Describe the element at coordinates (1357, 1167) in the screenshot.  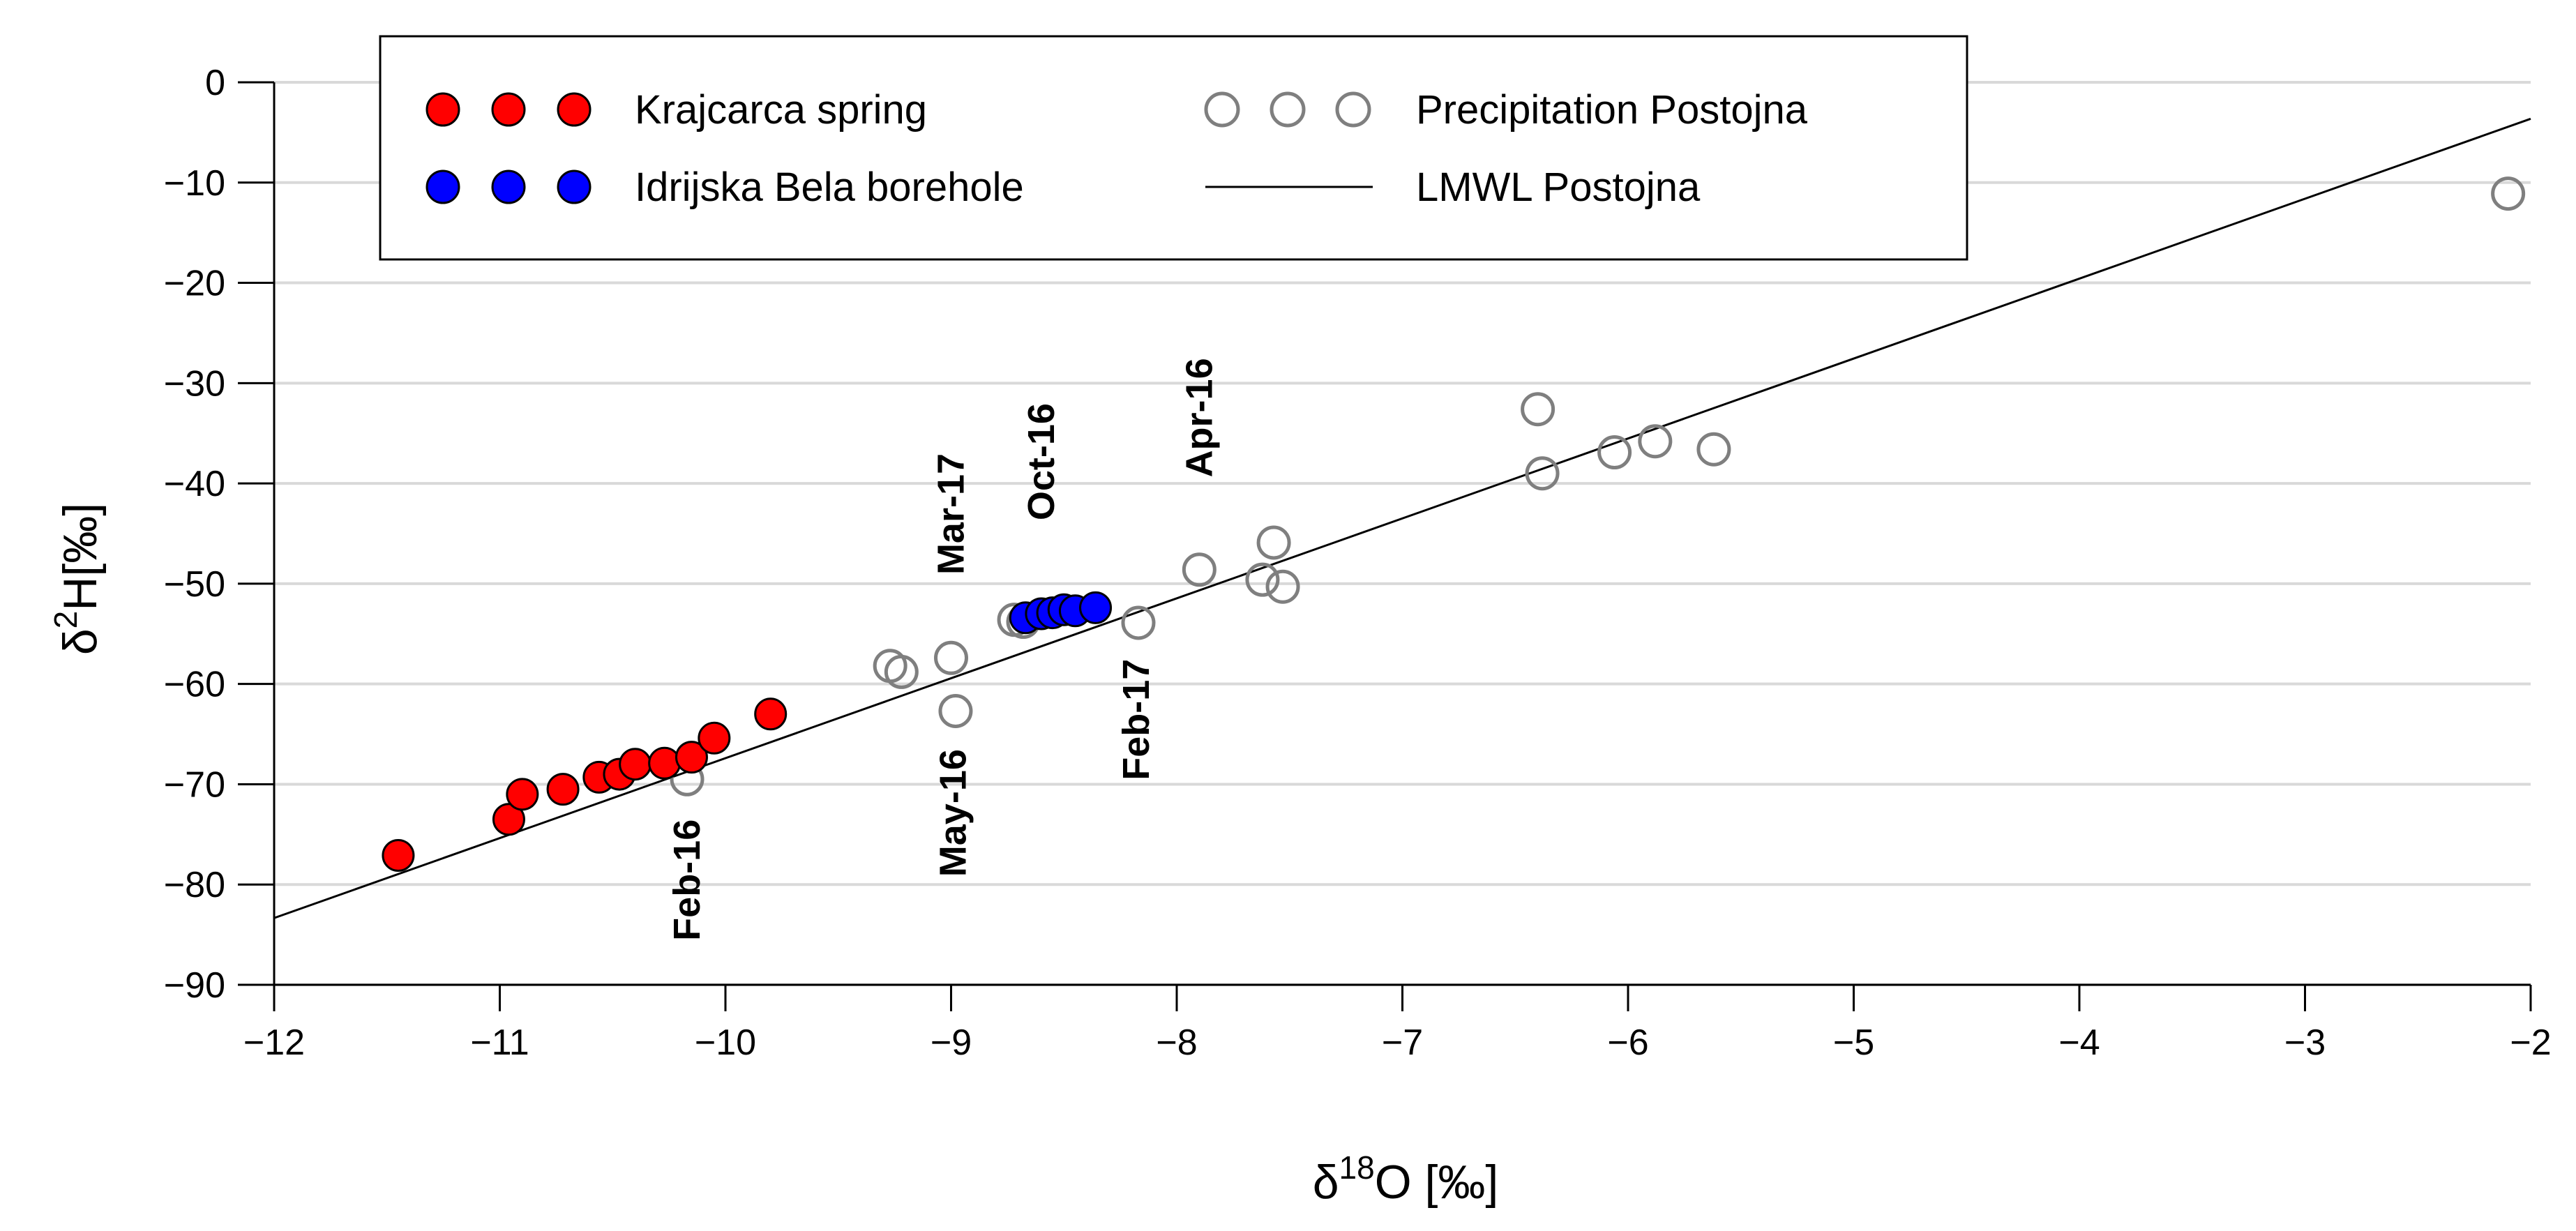
I see `x-axis-title-superscript: 18` at that location.